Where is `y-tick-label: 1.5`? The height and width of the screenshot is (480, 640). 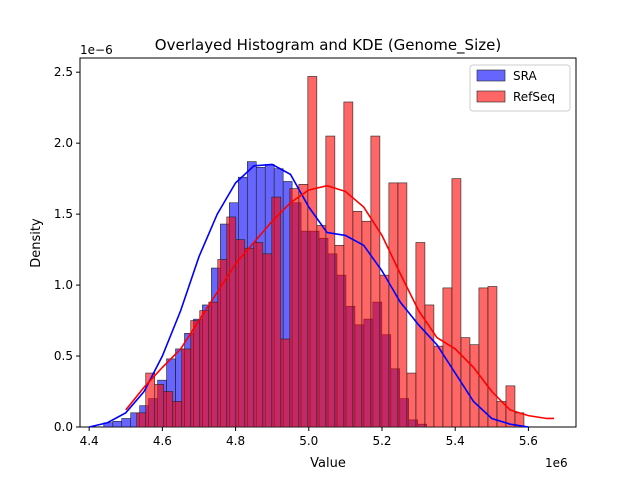 y-tick-label: 1.5 is located at coordinates (63, 214).